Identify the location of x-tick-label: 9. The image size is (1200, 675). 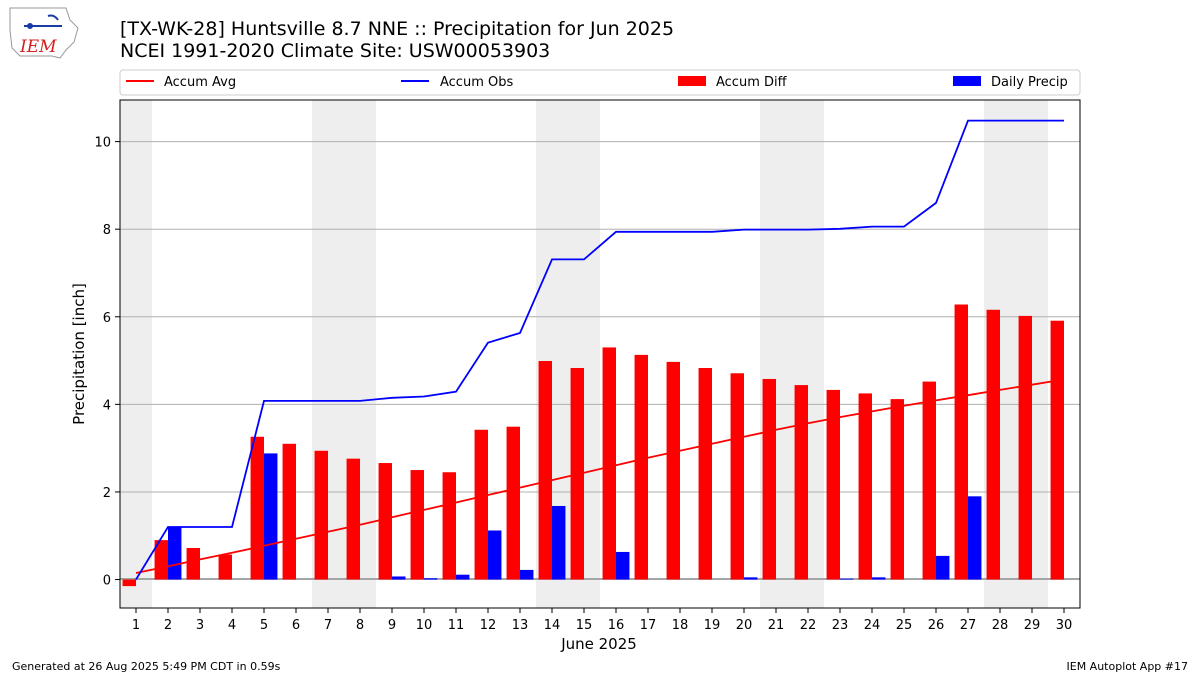
(392, 625).